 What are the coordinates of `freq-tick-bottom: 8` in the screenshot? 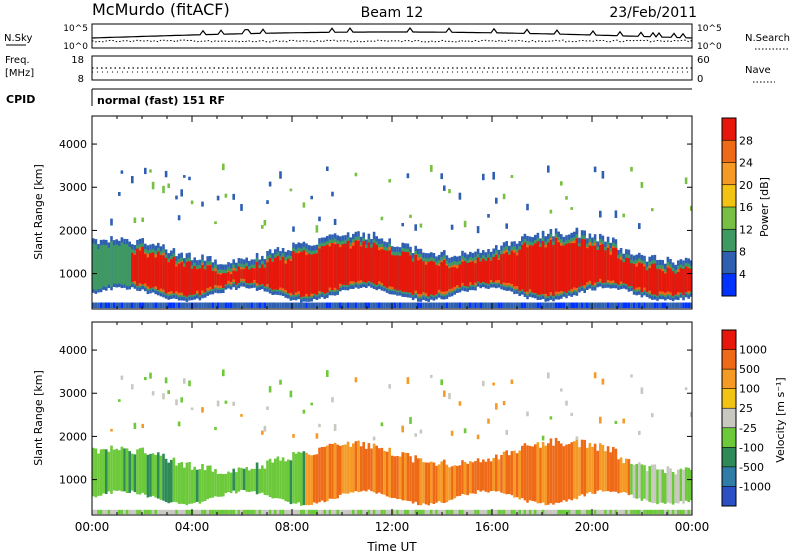 It's located at (81, 79).